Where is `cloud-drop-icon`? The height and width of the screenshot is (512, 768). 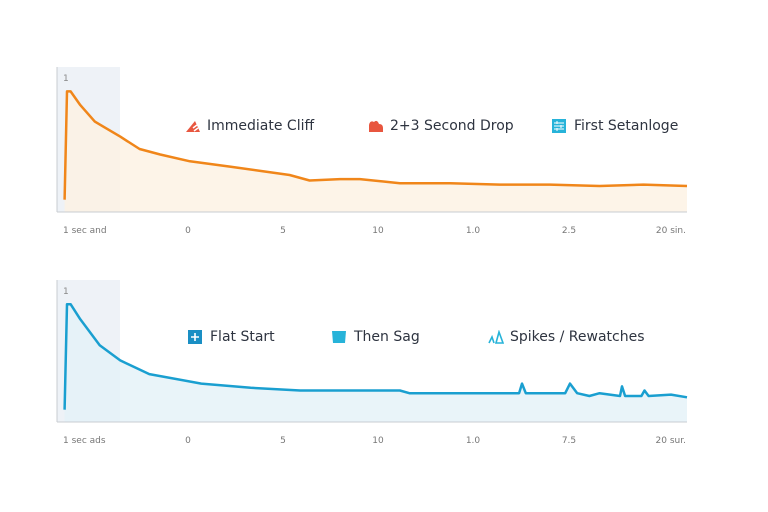
cloud-drop-icon is located at coordinates (375, 126).